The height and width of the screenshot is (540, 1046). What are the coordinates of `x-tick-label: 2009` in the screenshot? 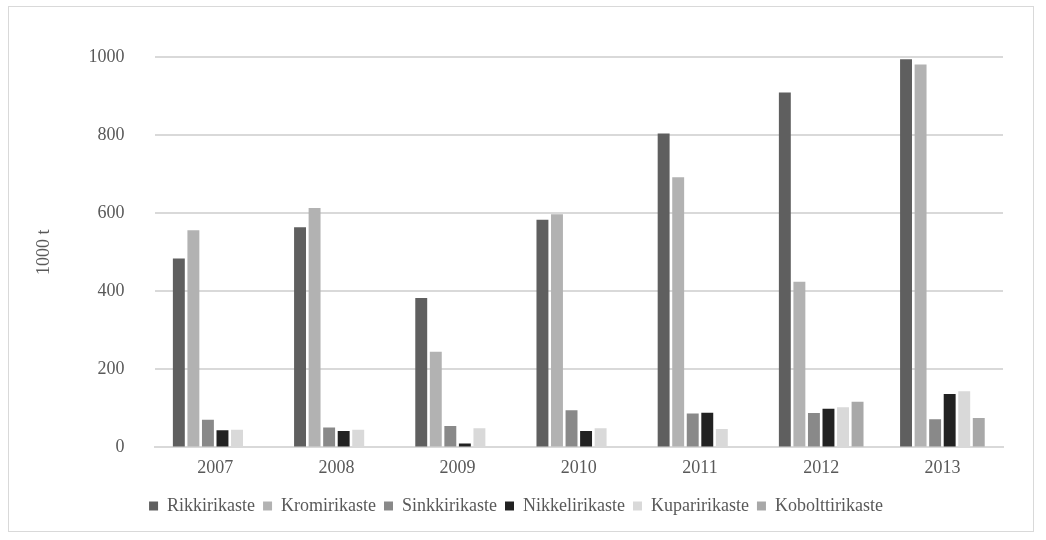 It's located at (457, 466).